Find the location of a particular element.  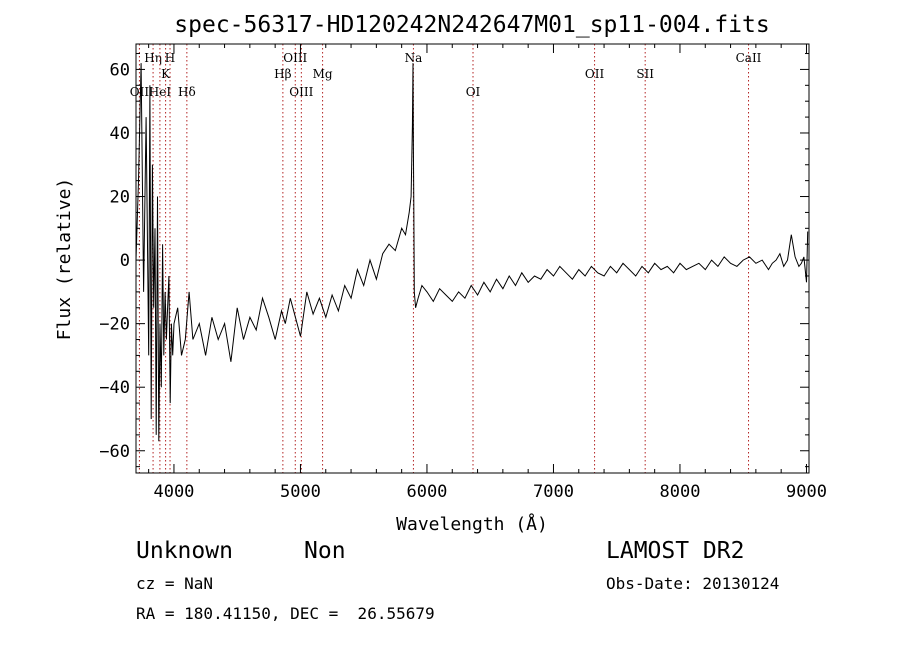

x-axis-label: Wavelength (Å) is located at coordinates (472, 524).